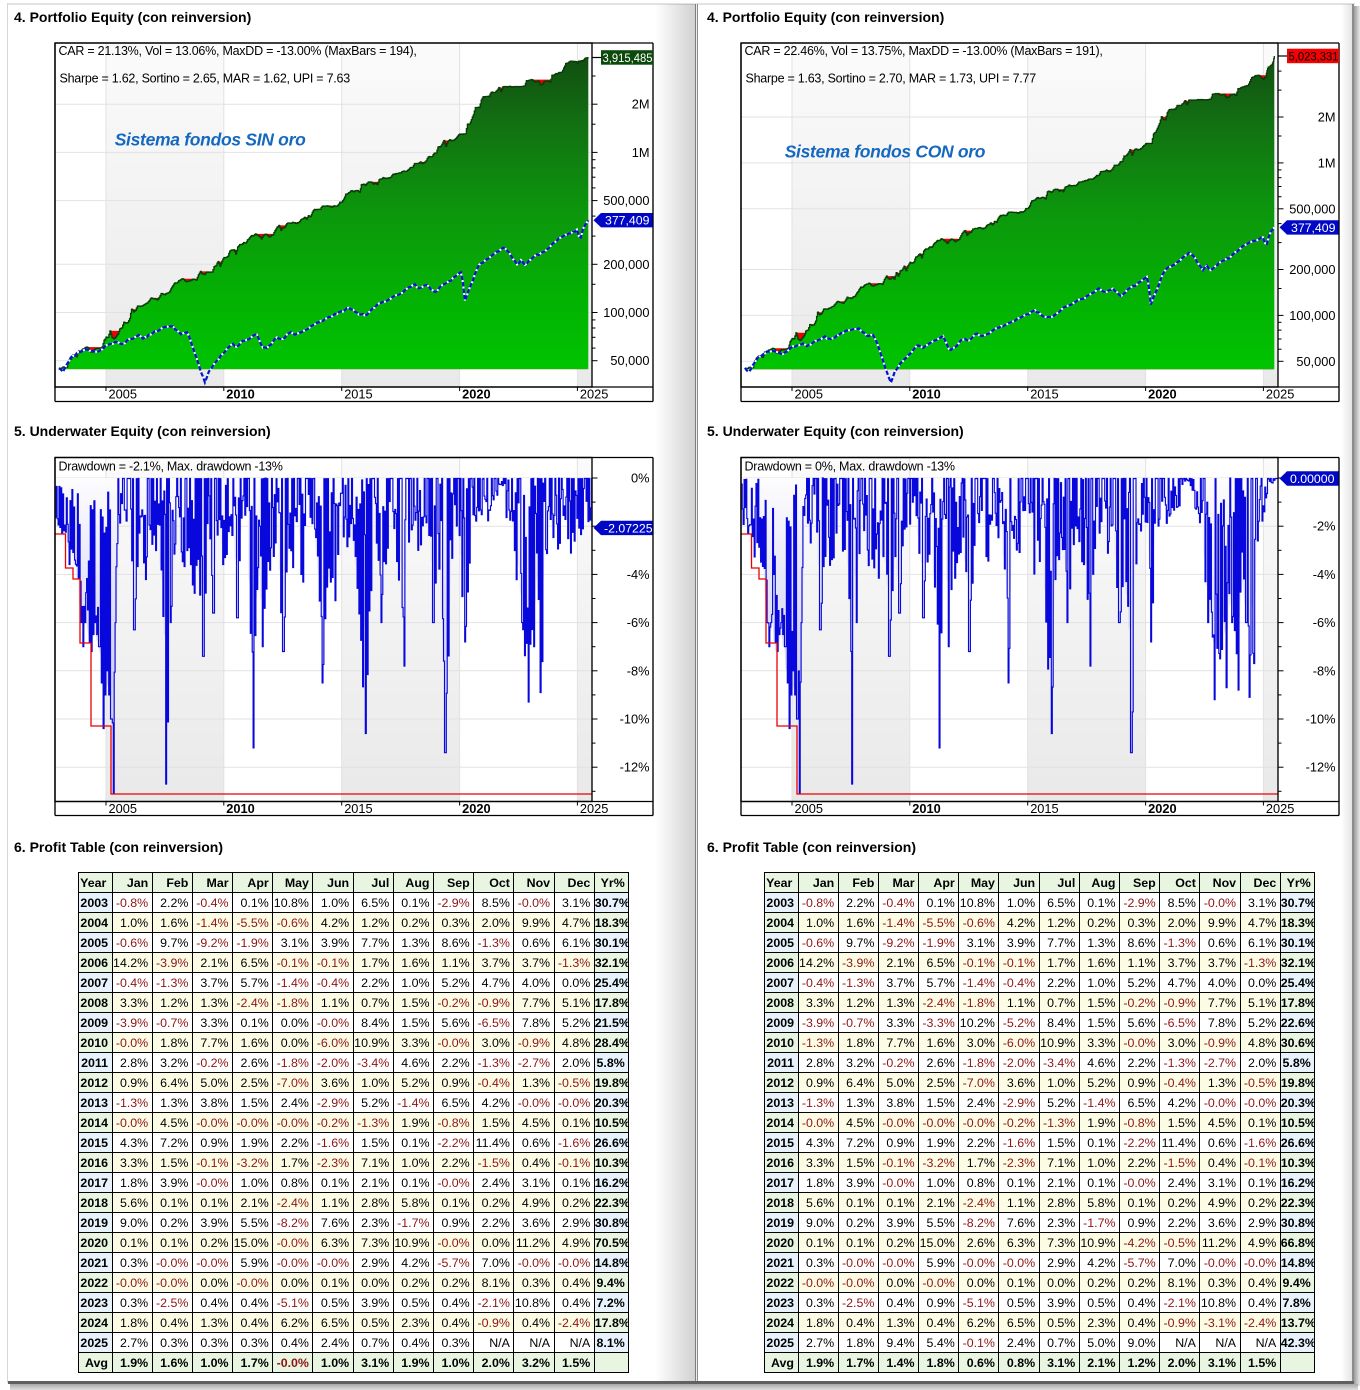 Image resolution: width=1360 pixels, height=1390 pixels. What do you see at coordinates (171, 467) in the screenshot?
I see `svg-text:Drawdown = -2.1%, Max. drawdow: Drawdown = -2.1%, Max. drawdown -13%` at bounding box center [171, 467].